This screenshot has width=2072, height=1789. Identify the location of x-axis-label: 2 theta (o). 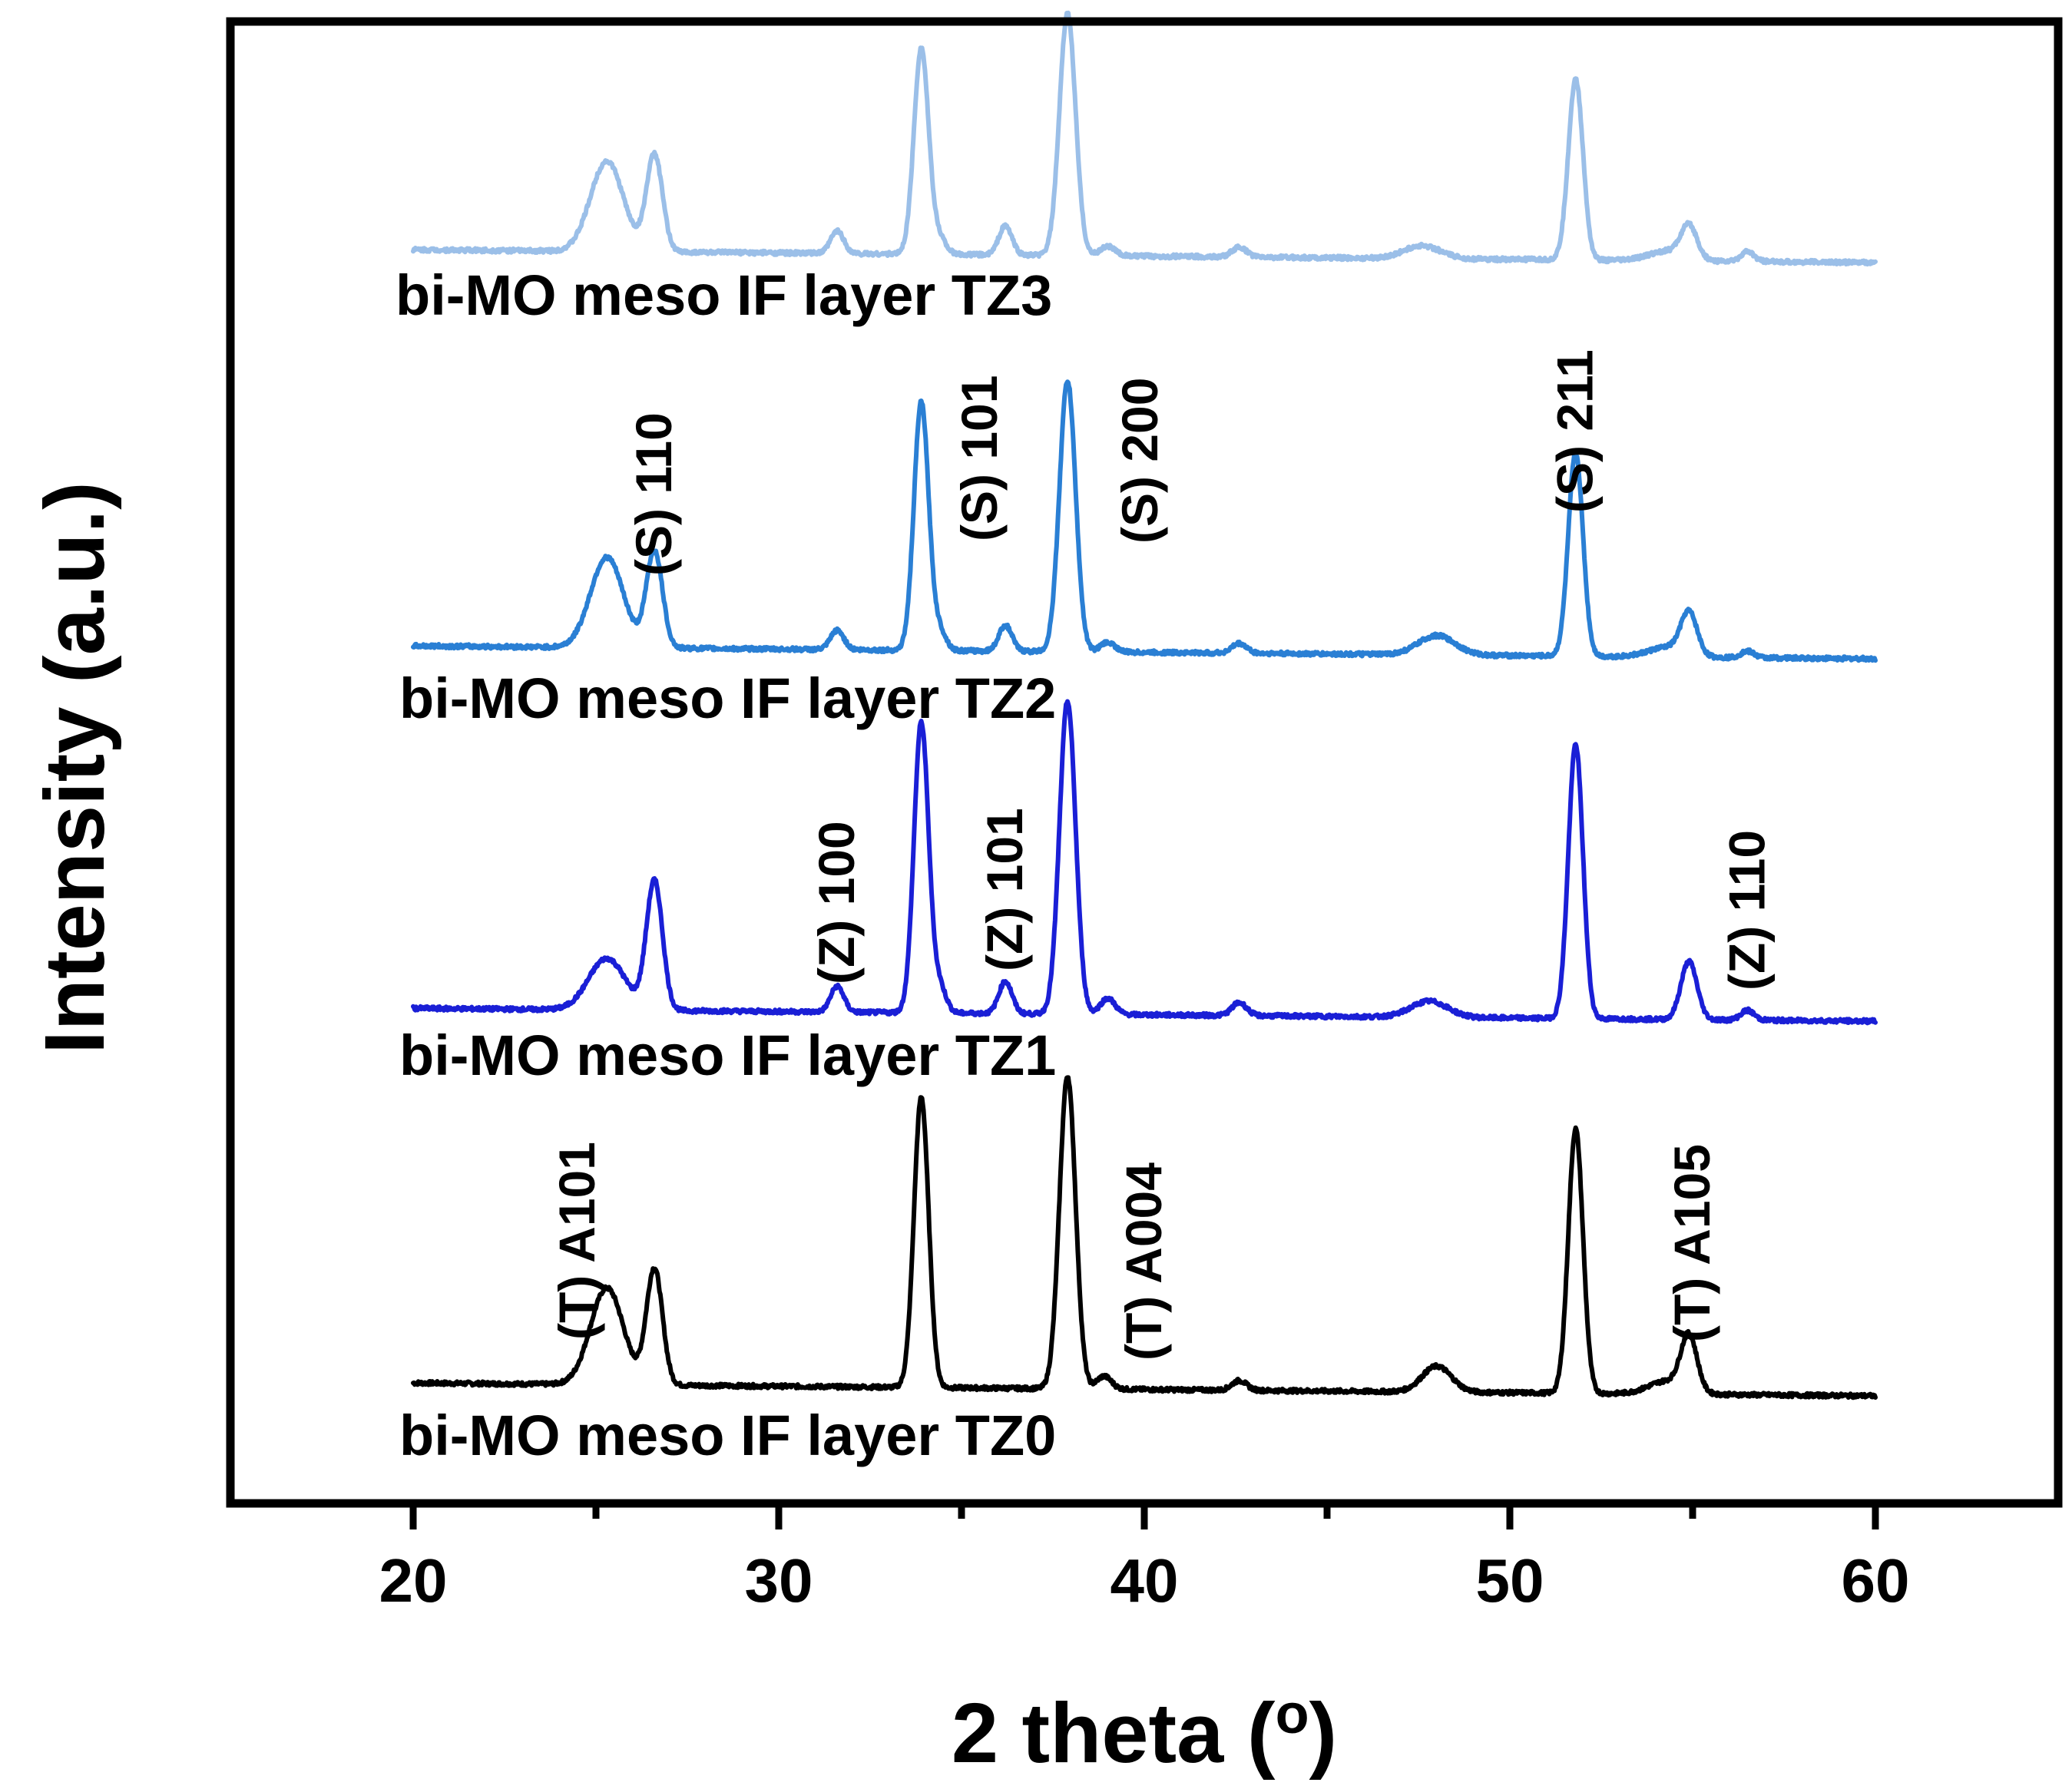
(1144, 1732).